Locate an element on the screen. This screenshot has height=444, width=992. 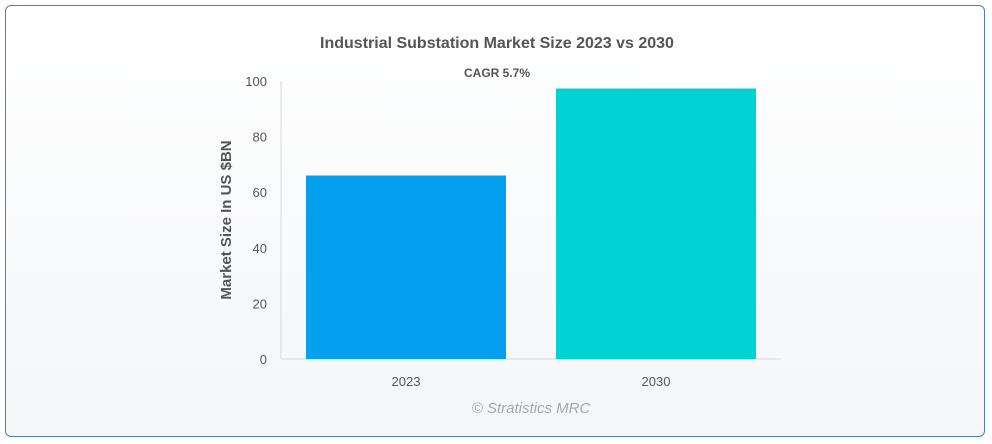
source-credit: © Stratistics MRC is located at coordinates (531, 408).